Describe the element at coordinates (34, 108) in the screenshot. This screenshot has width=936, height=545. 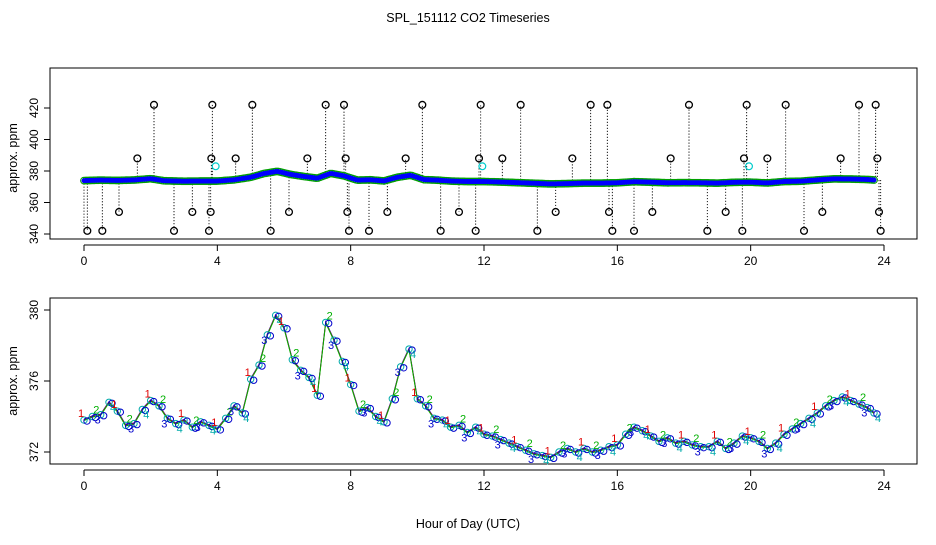
I see `top-y-tick-label: 420` at that location.